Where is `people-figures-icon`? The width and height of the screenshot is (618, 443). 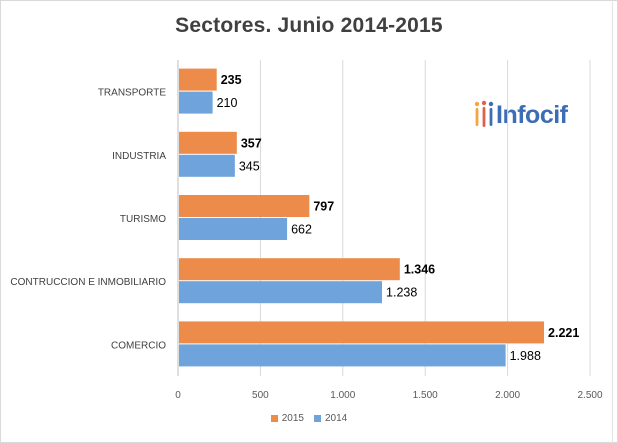 people-figures-icon is located at coordinates (484, 113).